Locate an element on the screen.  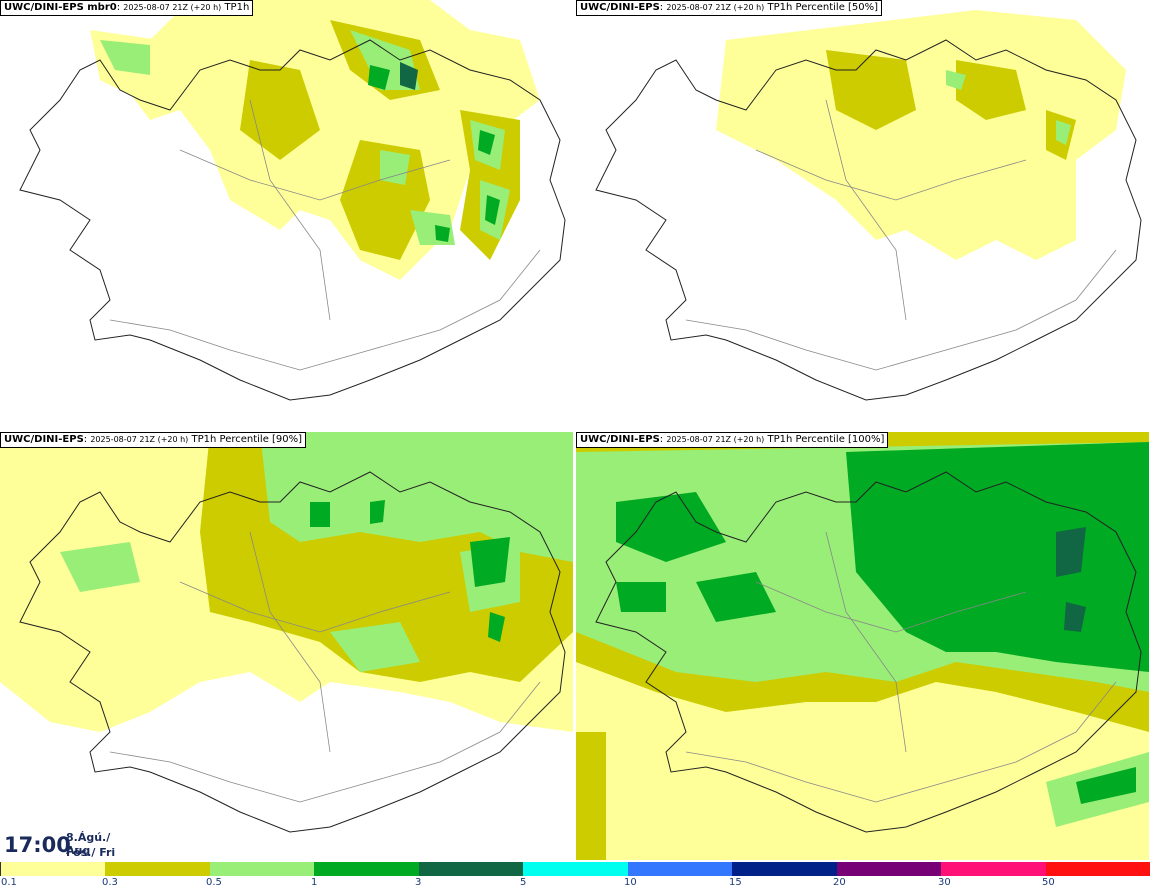
colorbar-tick-label: 3 is located at coordinates (418, 882).